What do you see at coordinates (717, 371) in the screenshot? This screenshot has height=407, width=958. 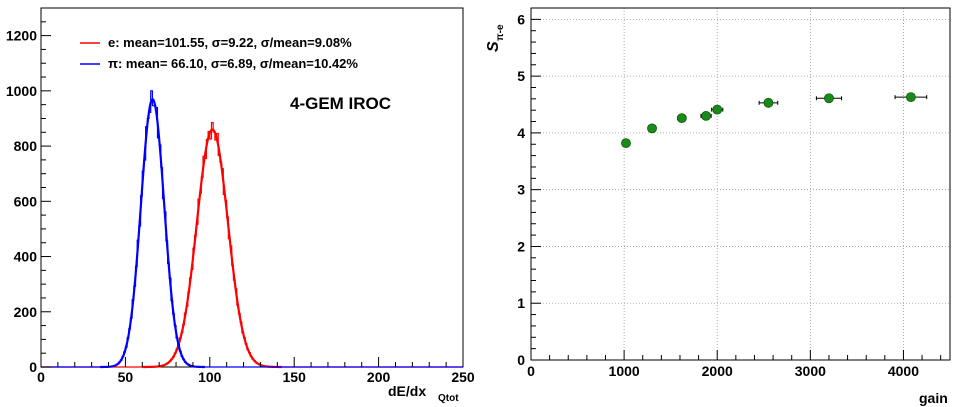 I see `x-tick-label: 2000` at bounding box center [717, 371].